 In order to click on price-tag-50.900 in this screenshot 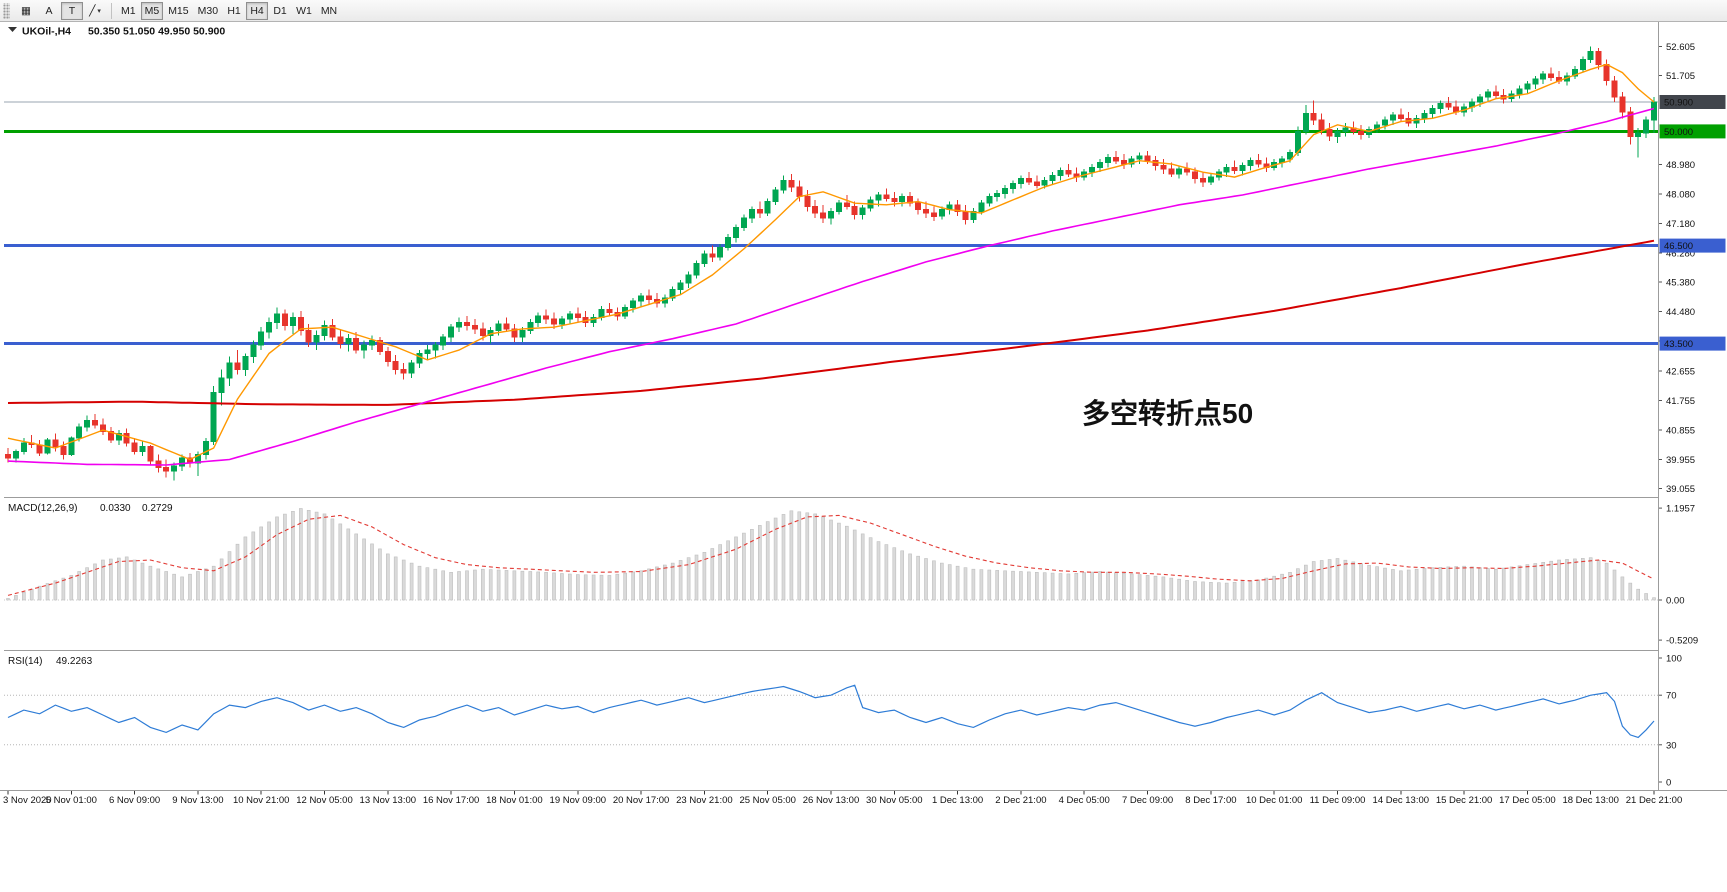, I will do `click(1692, 102)`.